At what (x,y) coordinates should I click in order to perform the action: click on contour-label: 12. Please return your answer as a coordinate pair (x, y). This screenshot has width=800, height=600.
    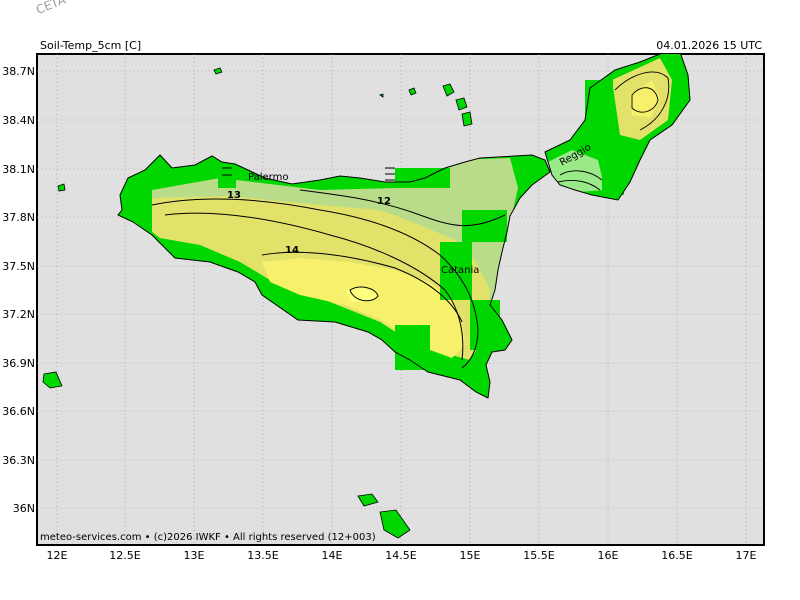
    Looking at the image, I should click on (384, 201).